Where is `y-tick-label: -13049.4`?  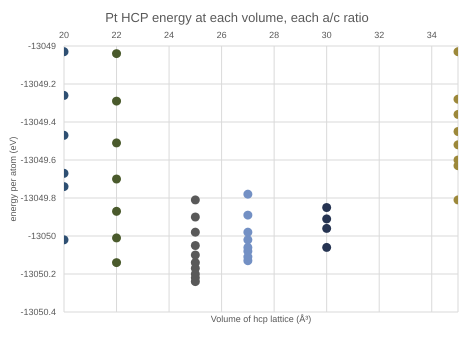 y-tick-label: -13049.4 is located at coordinates (38, 122).